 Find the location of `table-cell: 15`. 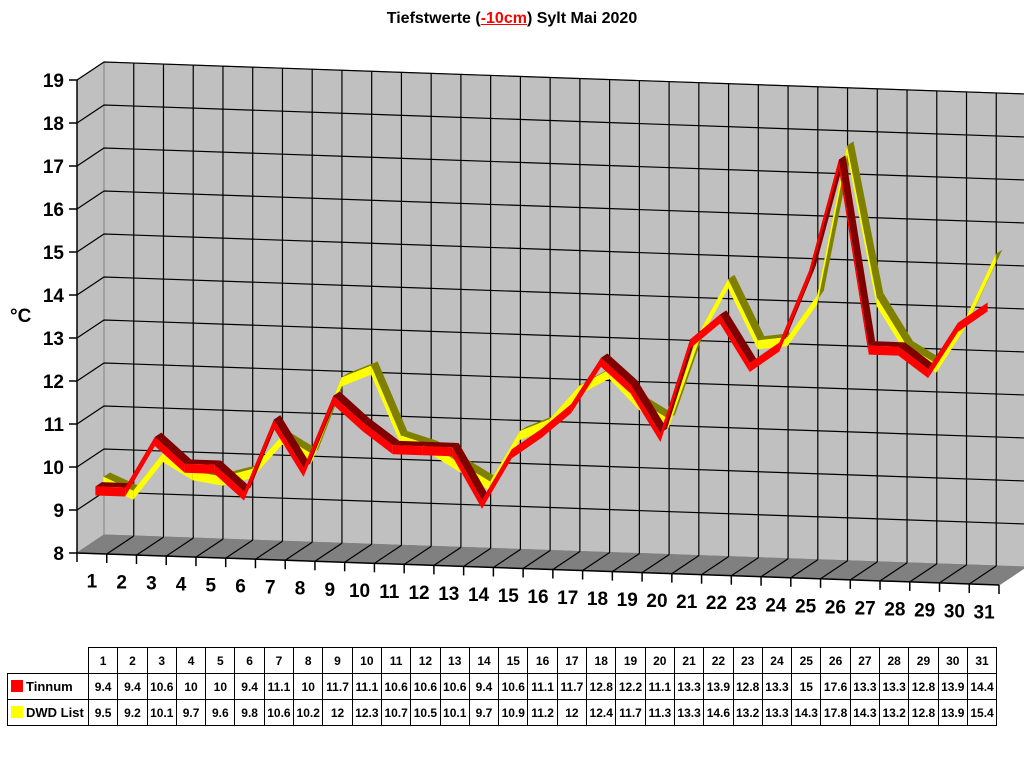

table-cell: 15 is located at coordinates (806, 686).